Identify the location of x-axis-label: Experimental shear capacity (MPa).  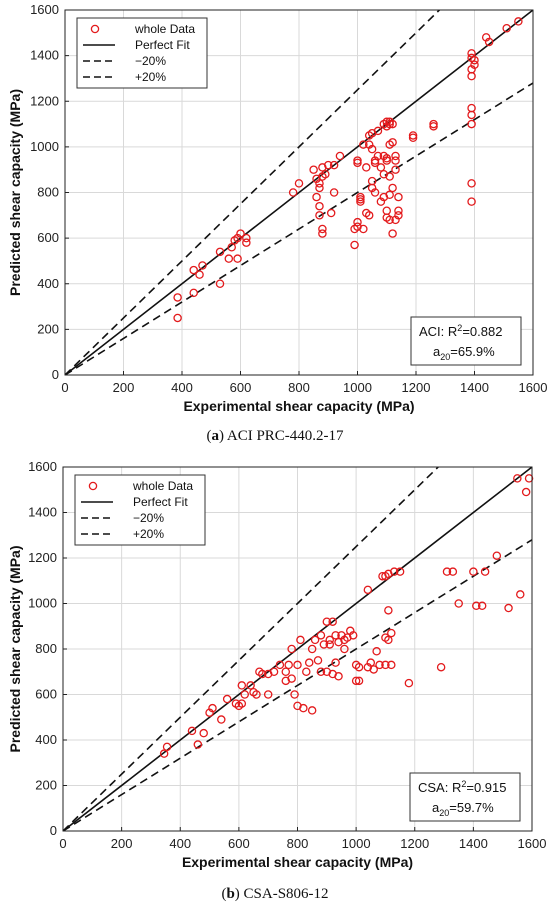
(297, 862).